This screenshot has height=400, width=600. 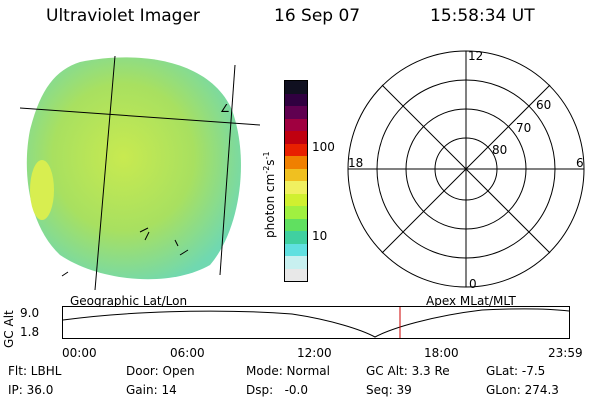 I want to click on timeline-ylabel-min: 1.8, so click(x=30, y=332).